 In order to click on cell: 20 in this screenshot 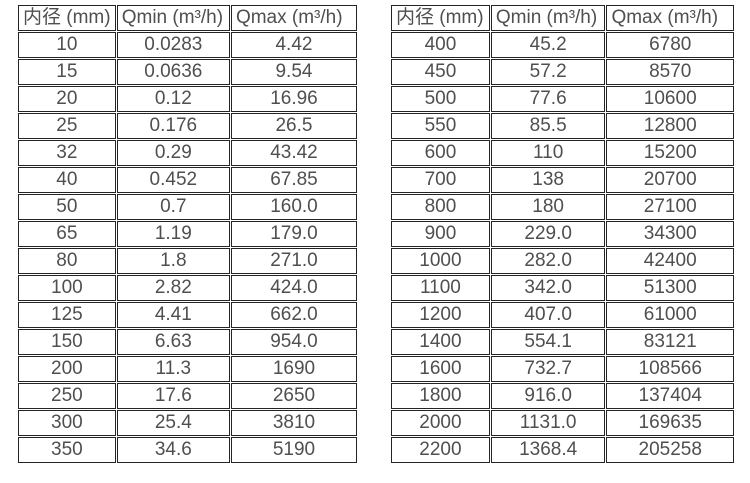, I will do `click(67, 99)`.